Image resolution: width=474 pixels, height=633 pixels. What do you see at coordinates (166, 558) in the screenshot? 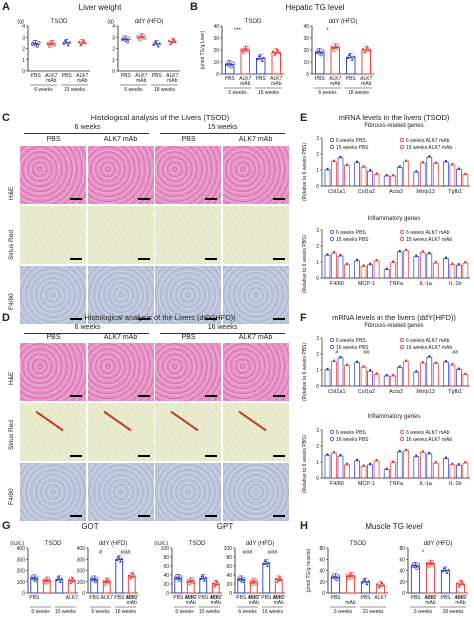
I see `y-tick-label: 80` at bounding box center [166, 558].